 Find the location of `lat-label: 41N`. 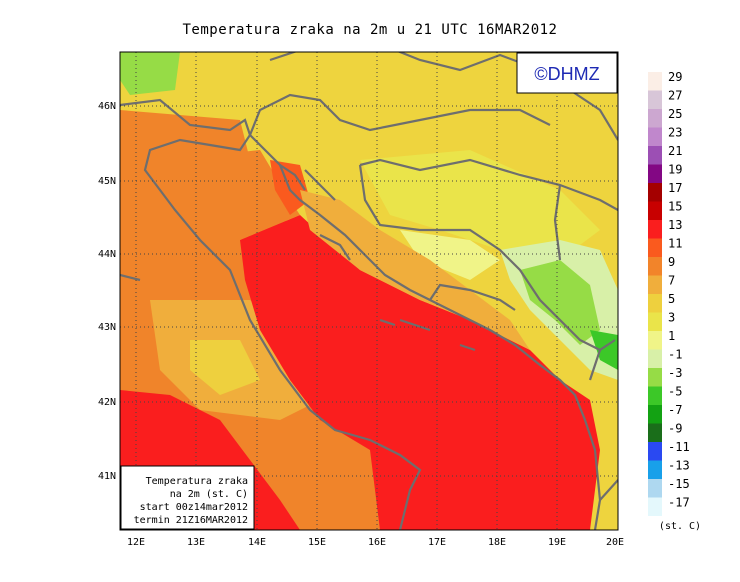

lat-label: 41N is located at coordinates (107, 476).